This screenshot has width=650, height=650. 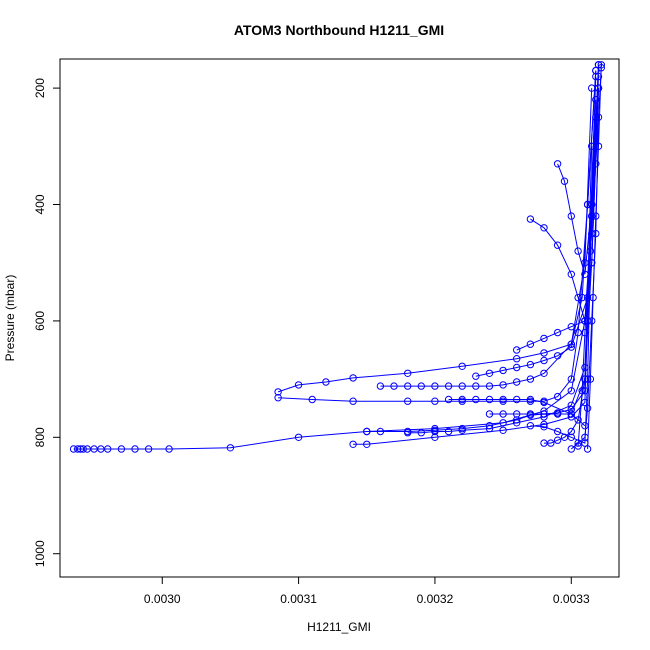 What do you see at coordinates (162, 599) in the screenshot?
I see `x-tick-label: 0.0030` at bounding box center [162, 599].